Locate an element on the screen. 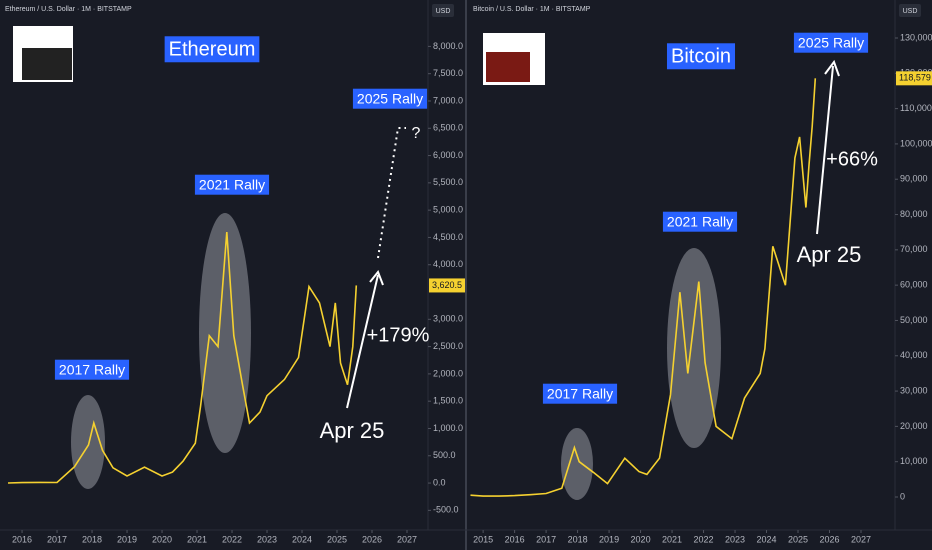 This screenshot has width=932, height=550. annotation-text: +179% is located at coordinates (398, 335).